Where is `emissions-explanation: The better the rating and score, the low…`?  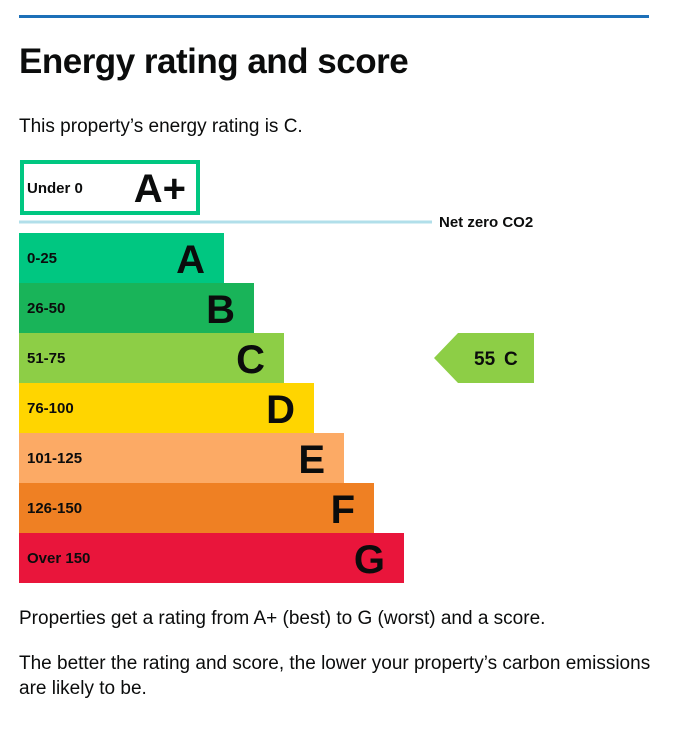
emissions-explanation: The better the rating and score, the low… is located at coordinates (335, 676).